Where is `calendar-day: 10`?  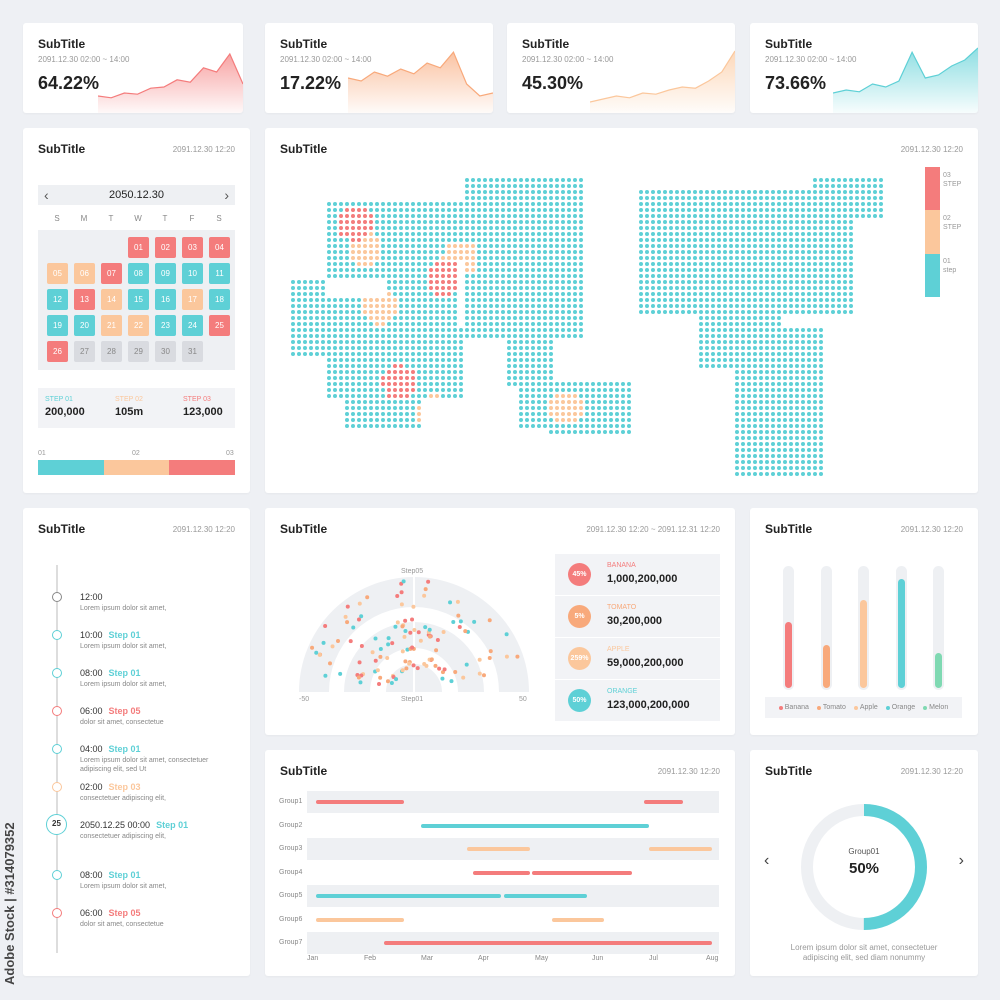
calendar-day: 10 is located at coordinates (192, 273).